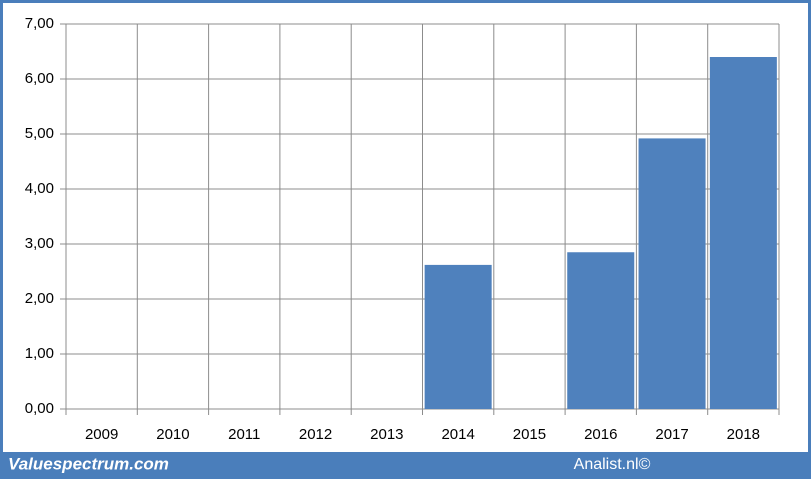 The image size is (811, 479). I want to click on y-tick-label: 3,00, so click(39, 243).